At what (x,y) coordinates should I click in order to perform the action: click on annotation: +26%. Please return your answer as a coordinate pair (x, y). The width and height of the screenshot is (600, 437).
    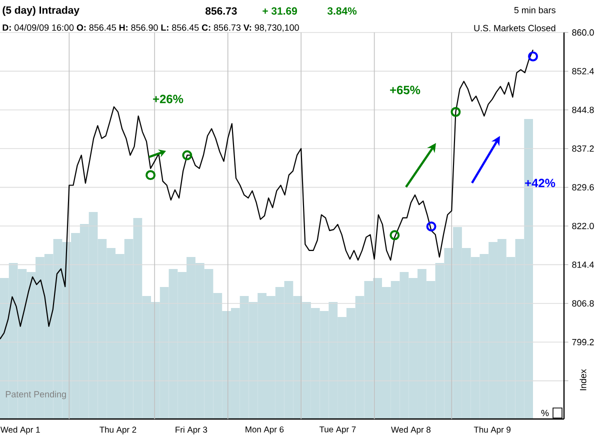
    Looking at the image, I should click on (168, 99).